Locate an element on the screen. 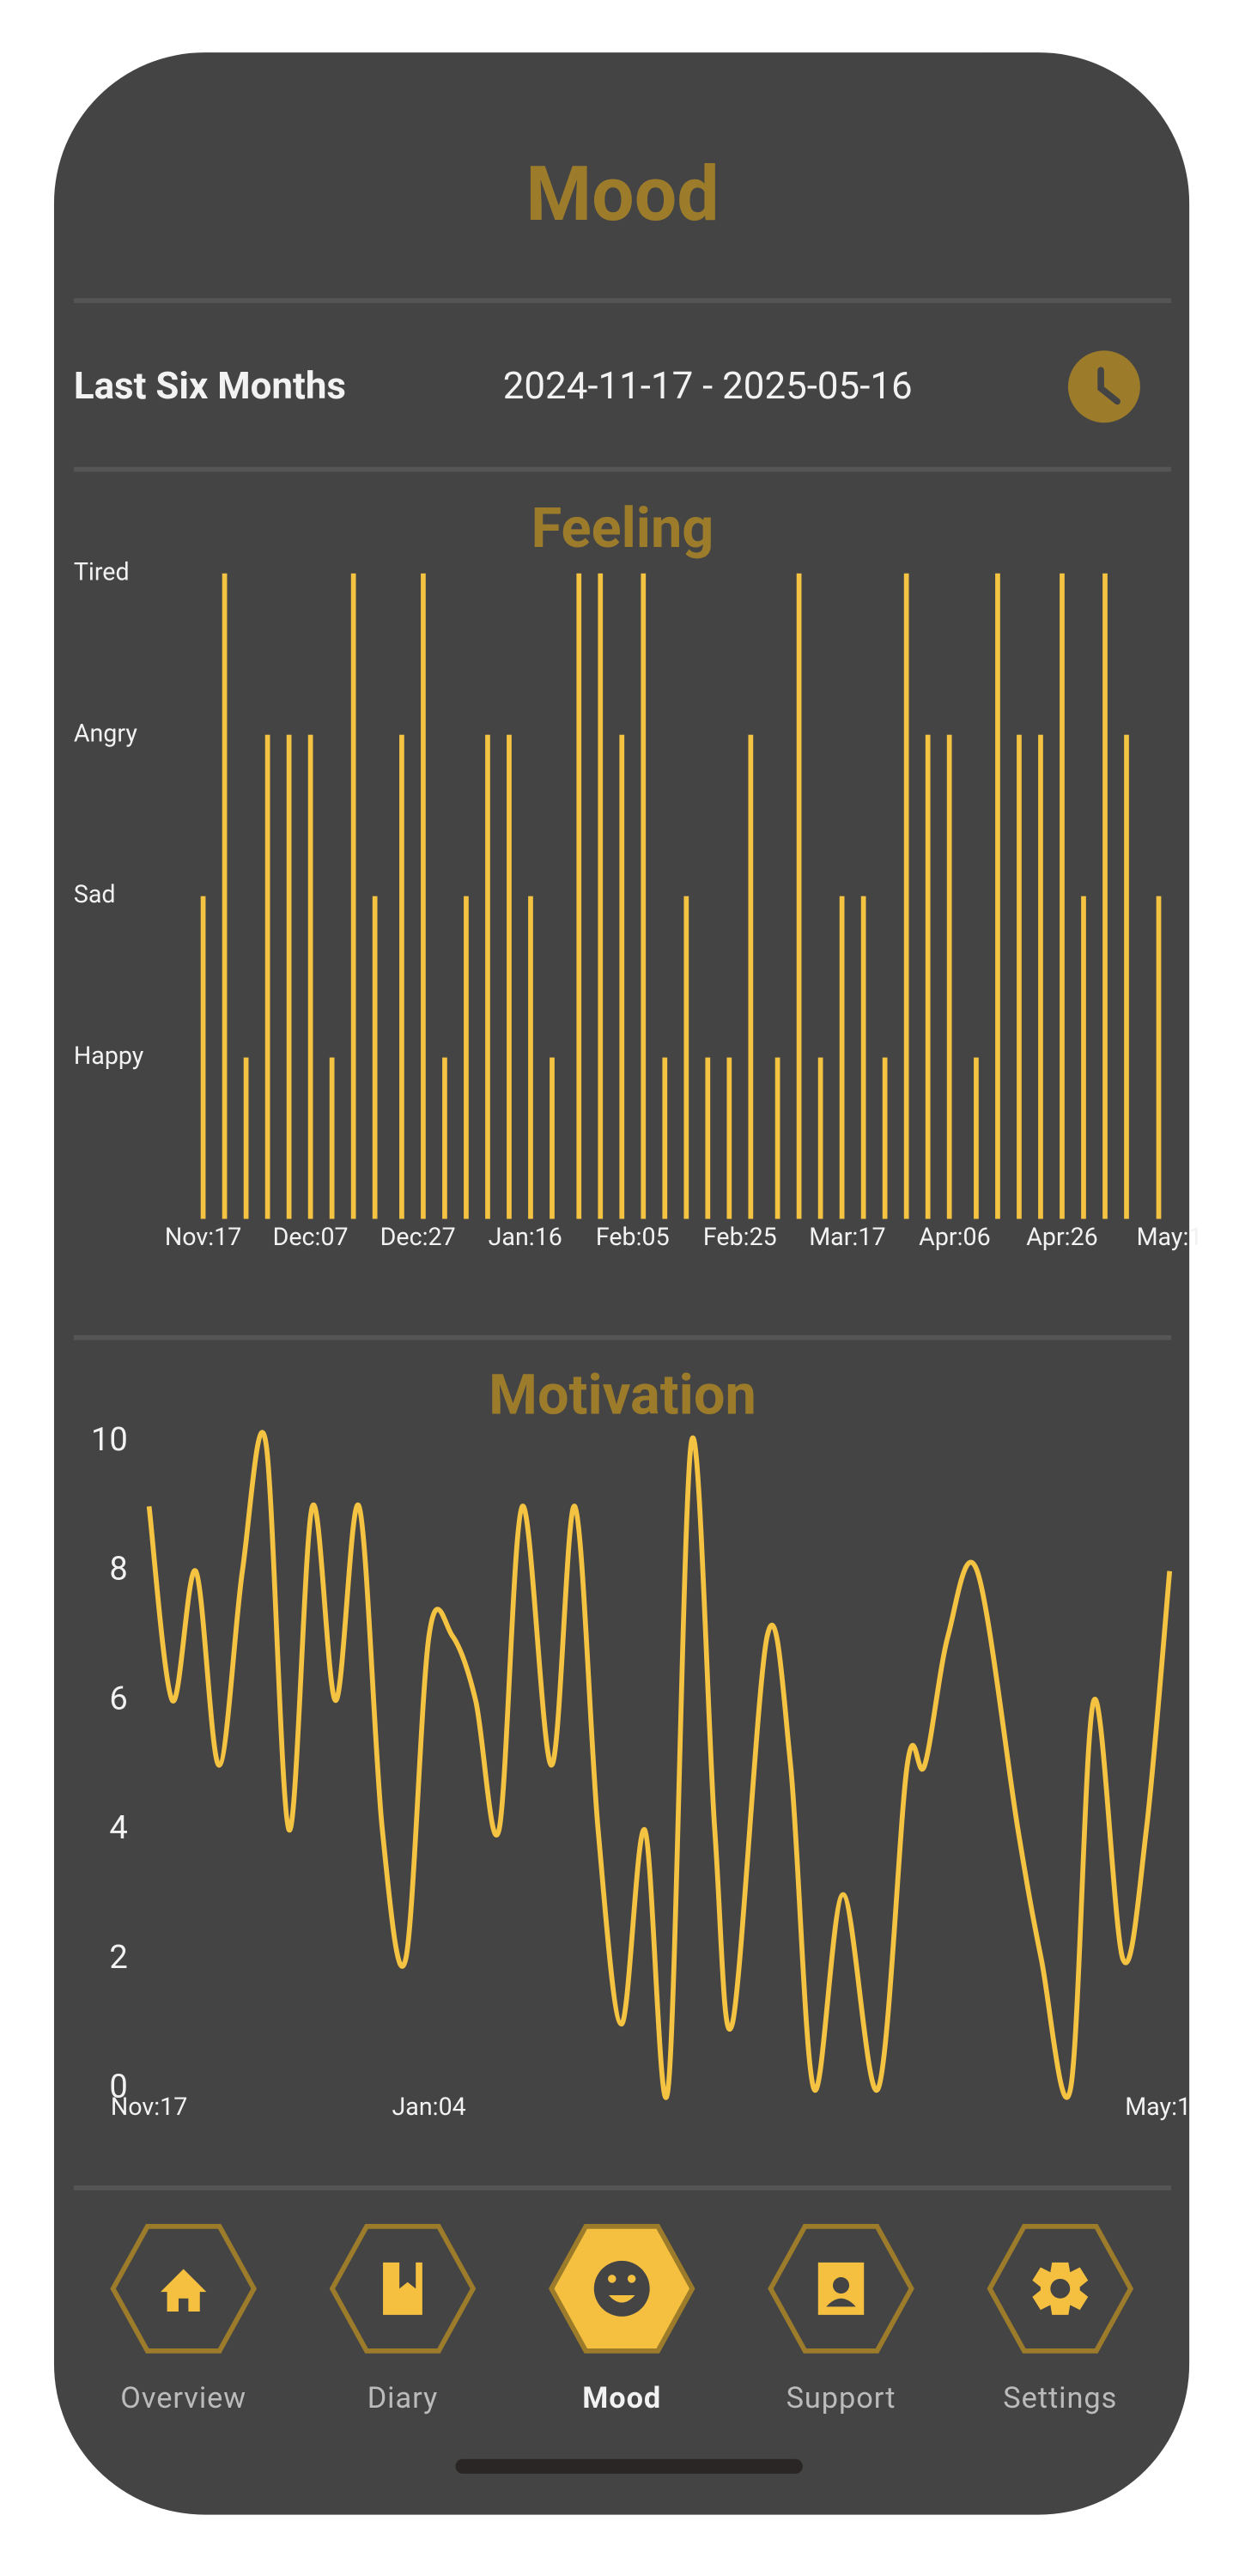  x-tick-label: Jan:04 is located at coordinates (429, 2106).